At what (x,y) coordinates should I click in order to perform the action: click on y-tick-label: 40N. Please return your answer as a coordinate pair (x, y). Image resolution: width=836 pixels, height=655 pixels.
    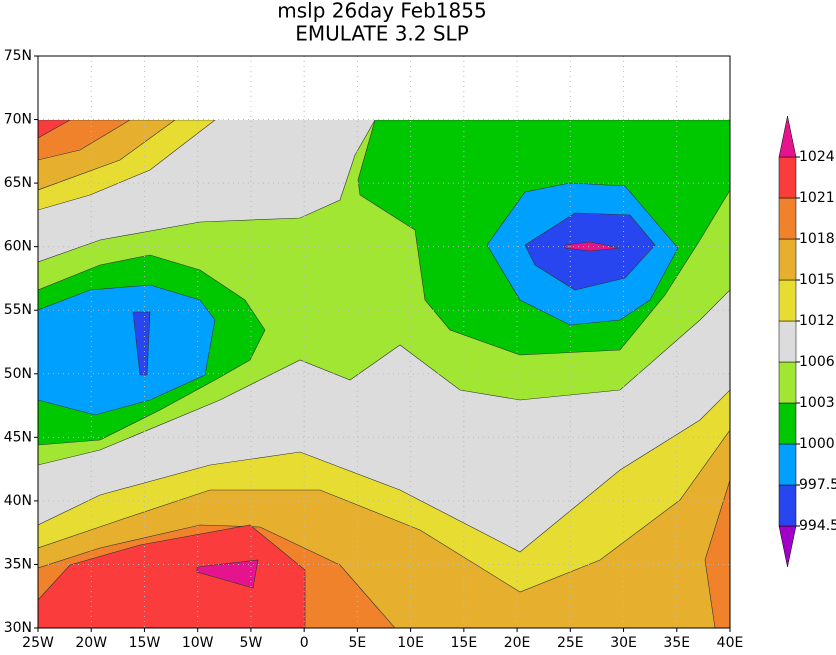
    Looking at the image, I should click on (18, 501).